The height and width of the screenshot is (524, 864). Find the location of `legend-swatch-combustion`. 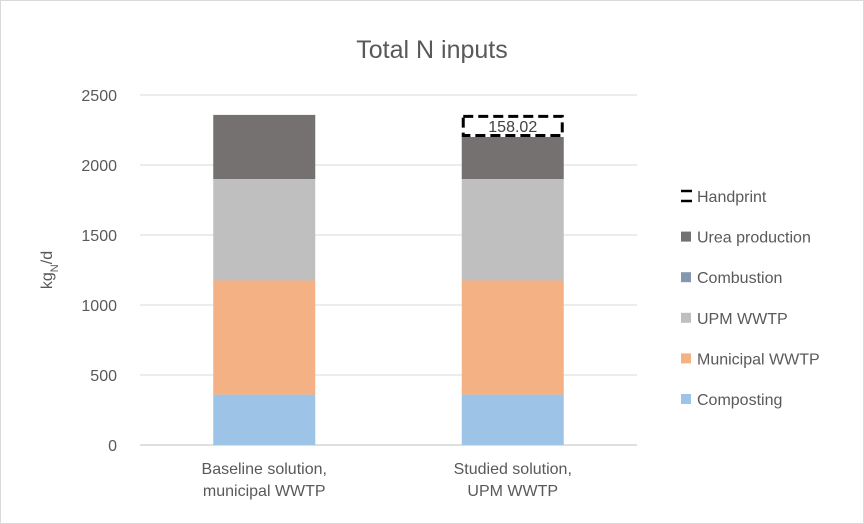

legend-swatch-combustion is located at coordinates (686, 277).